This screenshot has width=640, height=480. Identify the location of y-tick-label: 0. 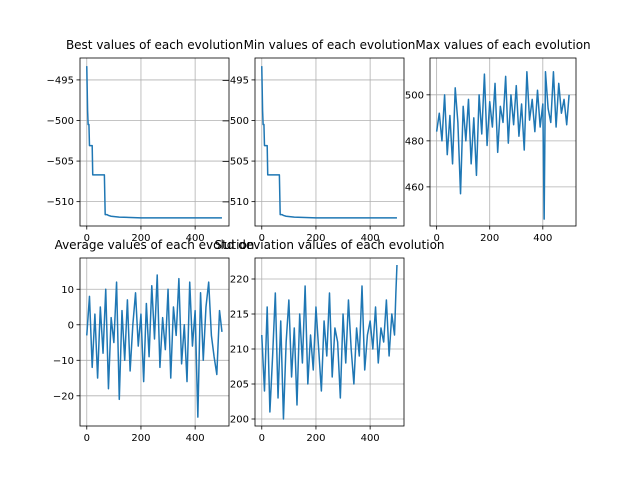
(71, 325).